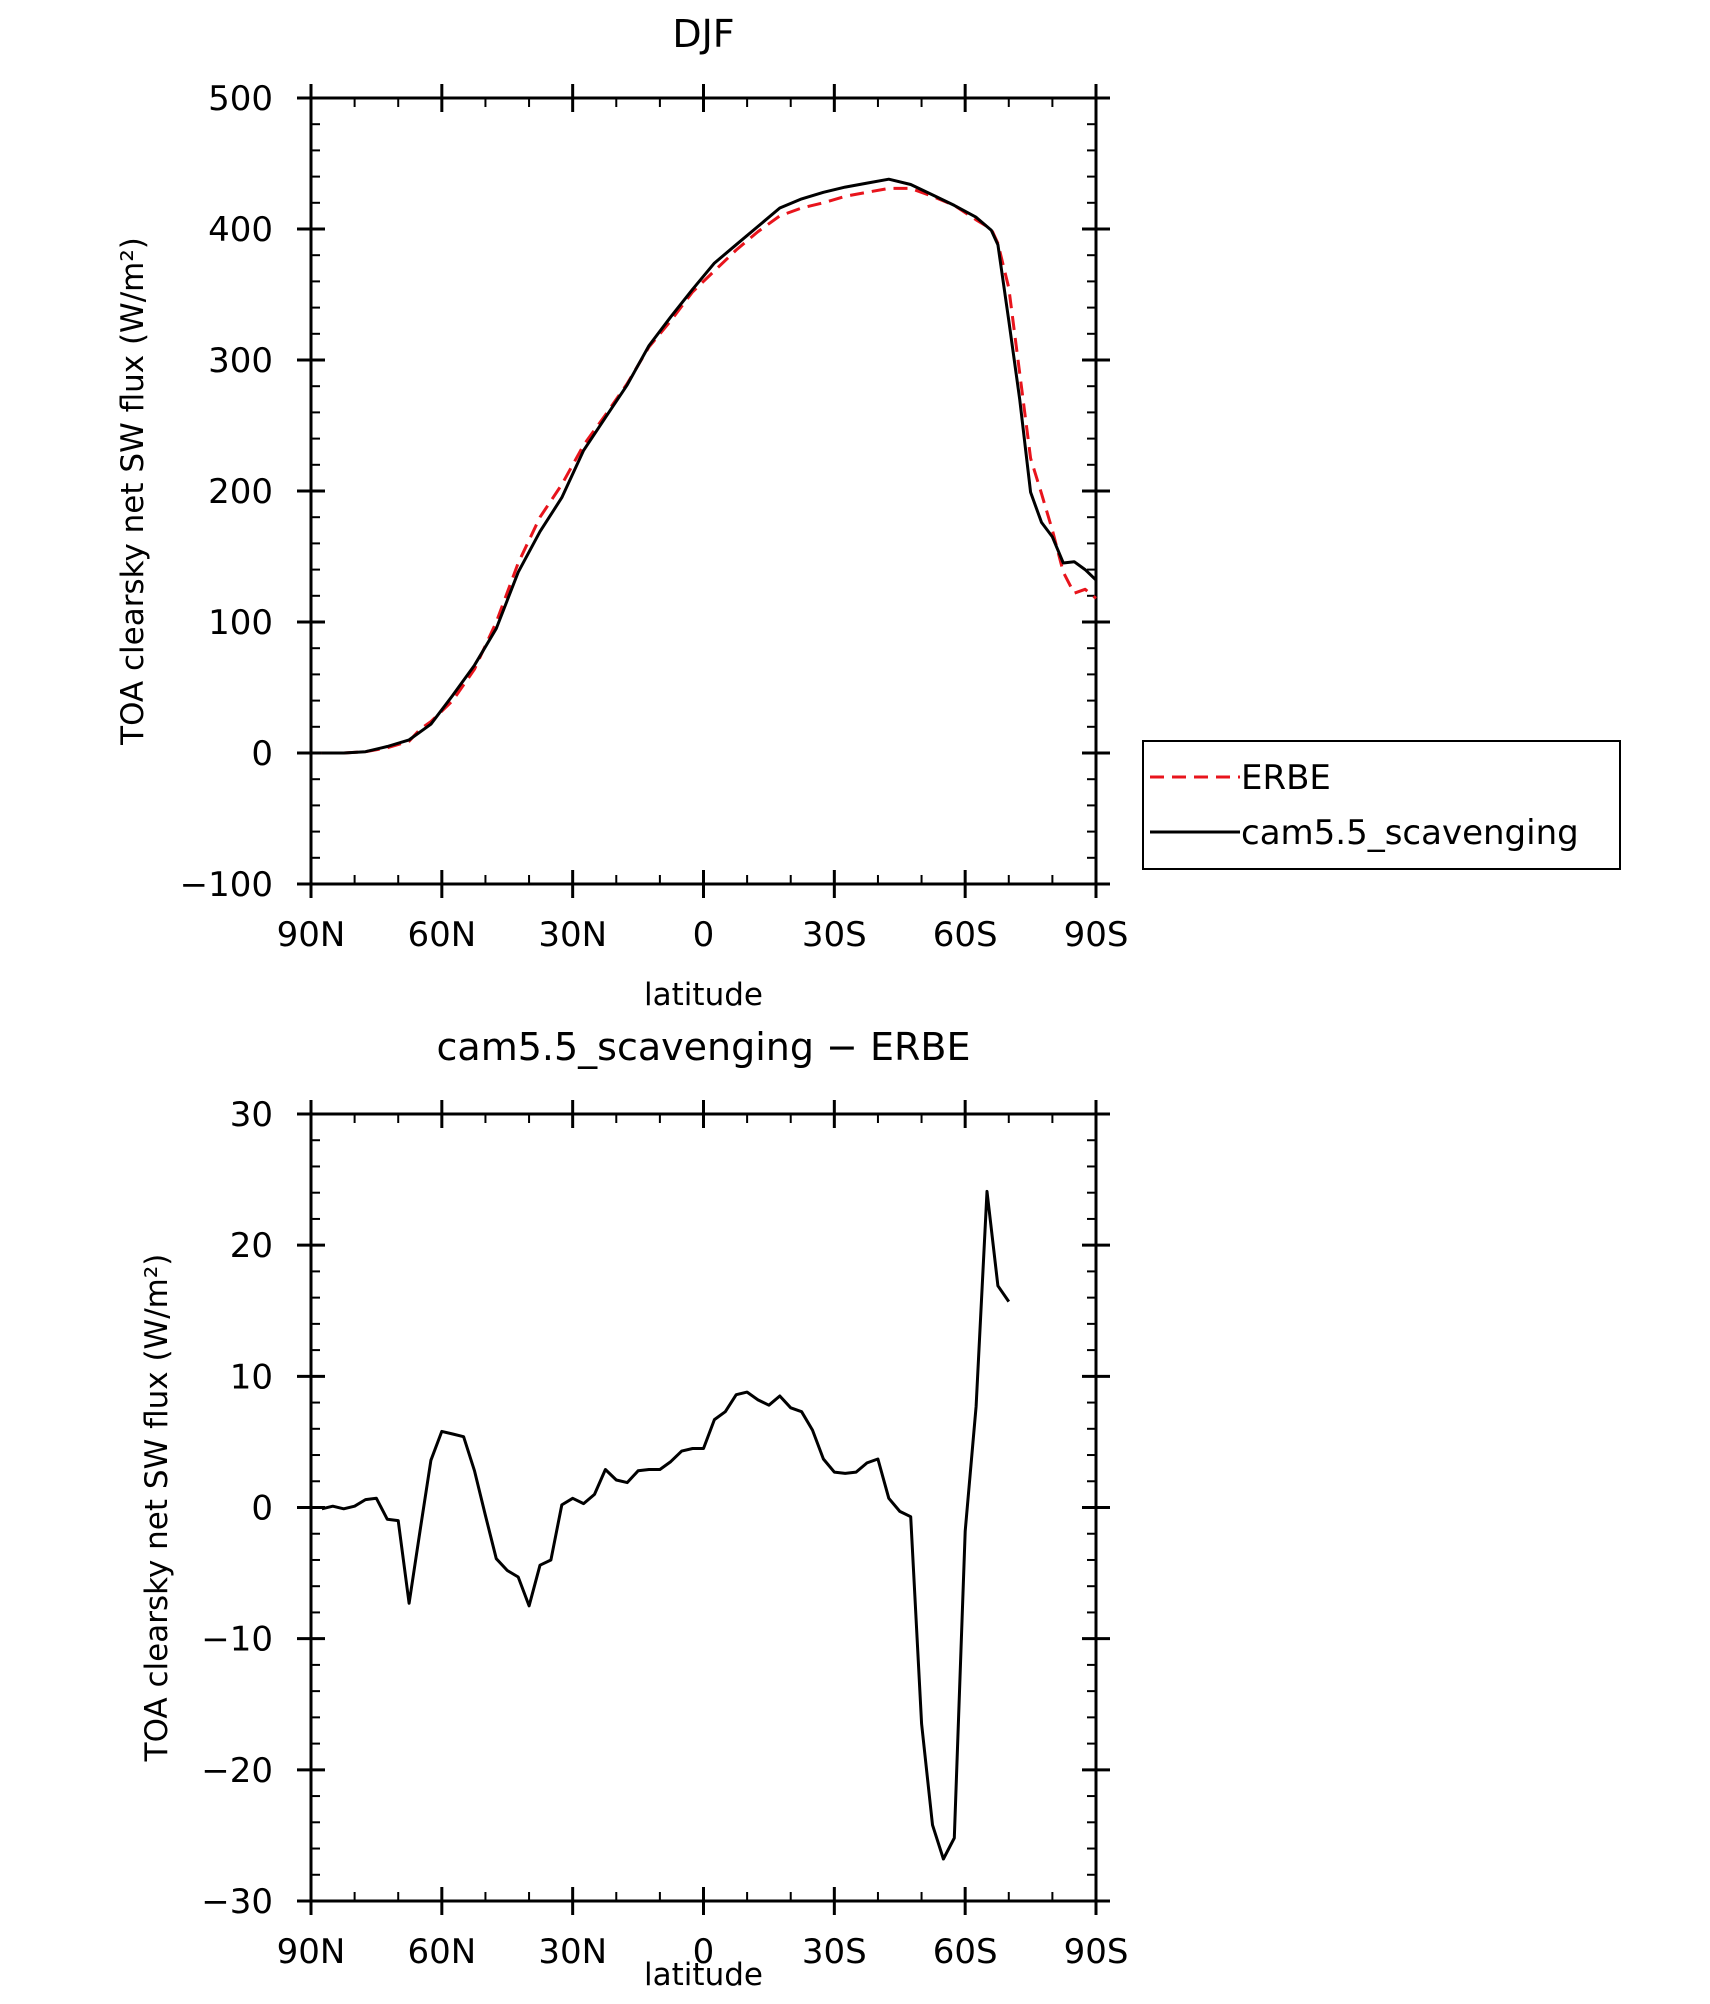  What do you see at coordinates (237, 1771) in the screenshot?
I see `y-tick-label: −20` at bounding box center [237, 1771].